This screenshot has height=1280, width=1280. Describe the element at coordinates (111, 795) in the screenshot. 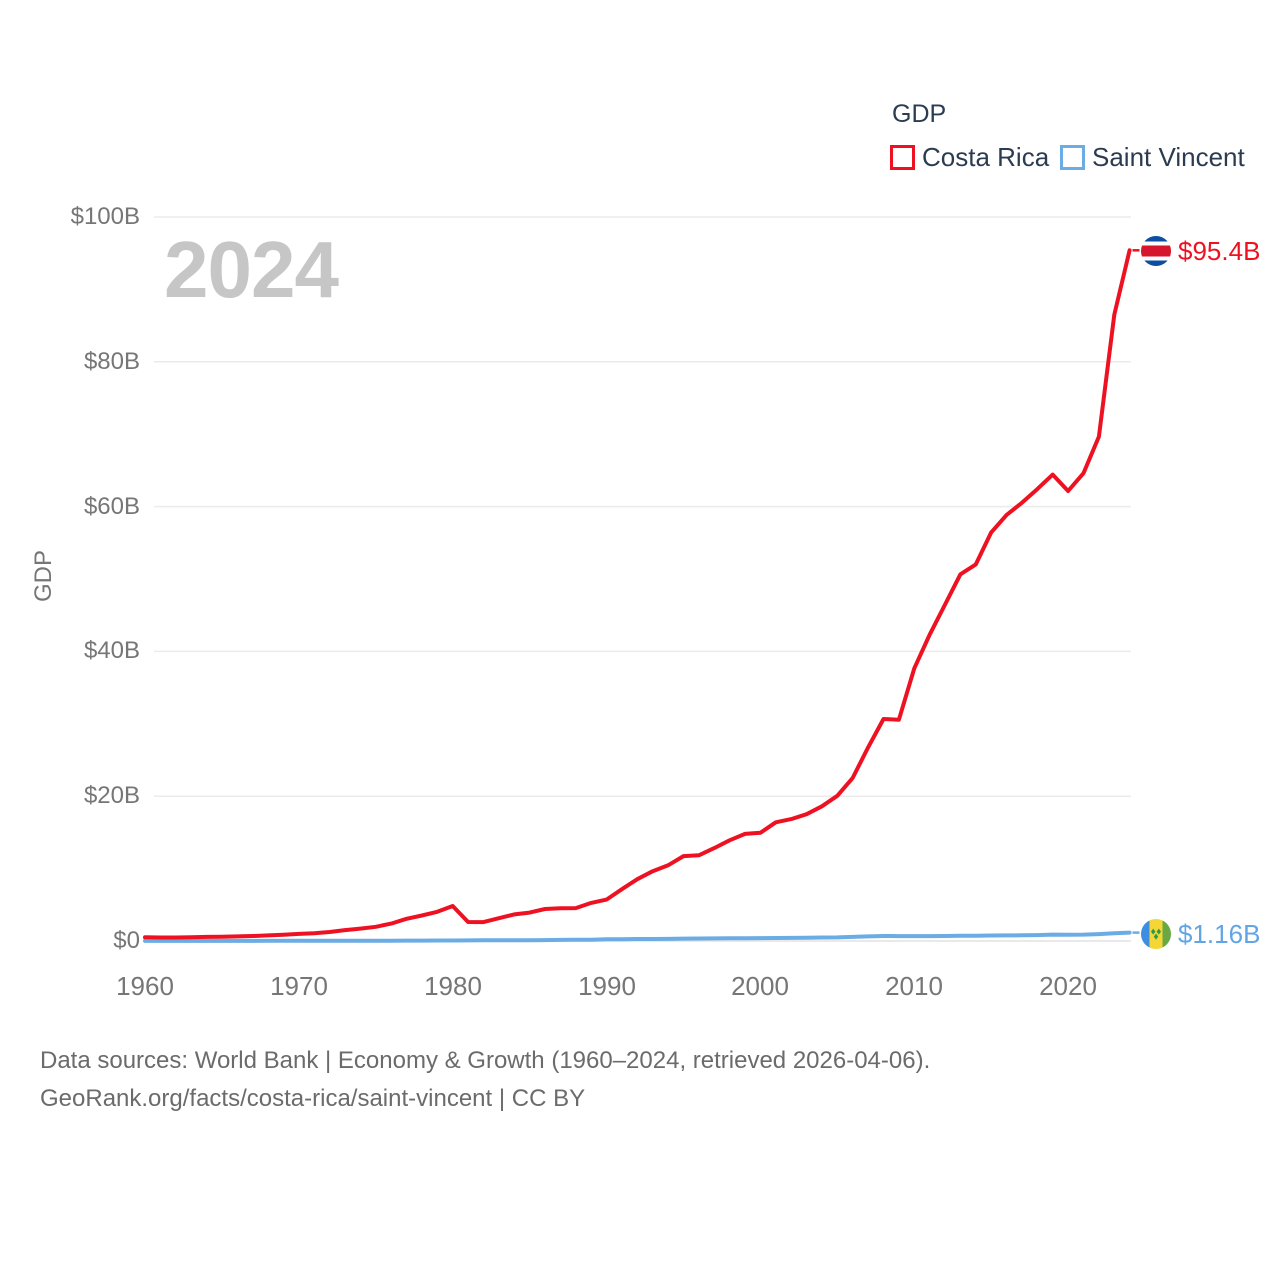

I see `y-tick-20b: $20B` at that location.